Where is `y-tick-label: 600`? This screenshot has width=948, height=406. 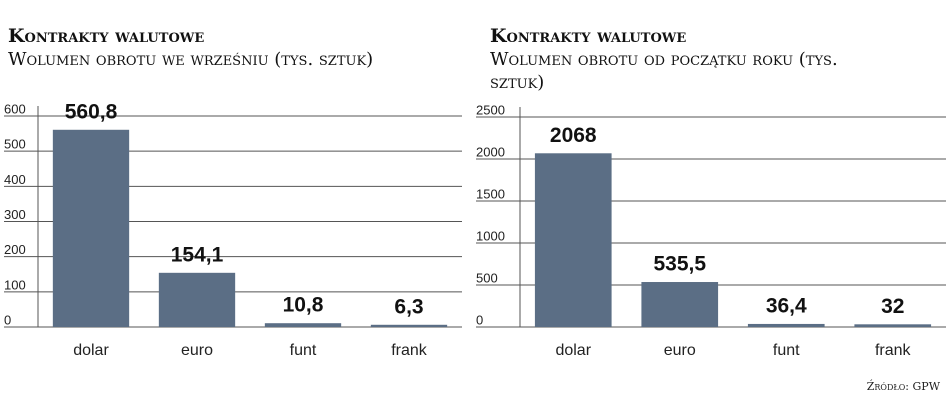 y-tick-label: 600 is located at coordinates (15, 108).